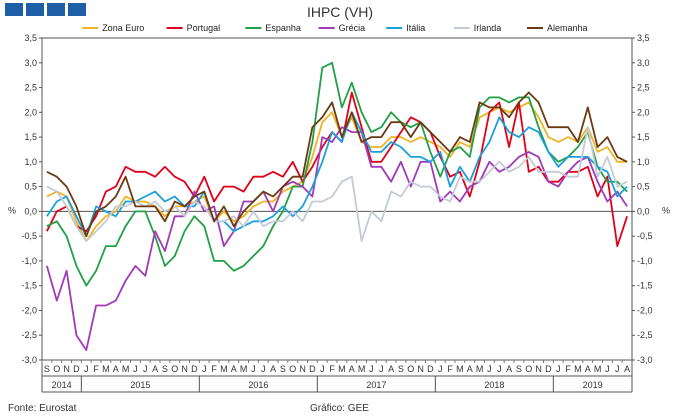  Describe the element at coordinates (29, 335) in the screenshot. I see `y-tick-label-left: -2,5` at that location.